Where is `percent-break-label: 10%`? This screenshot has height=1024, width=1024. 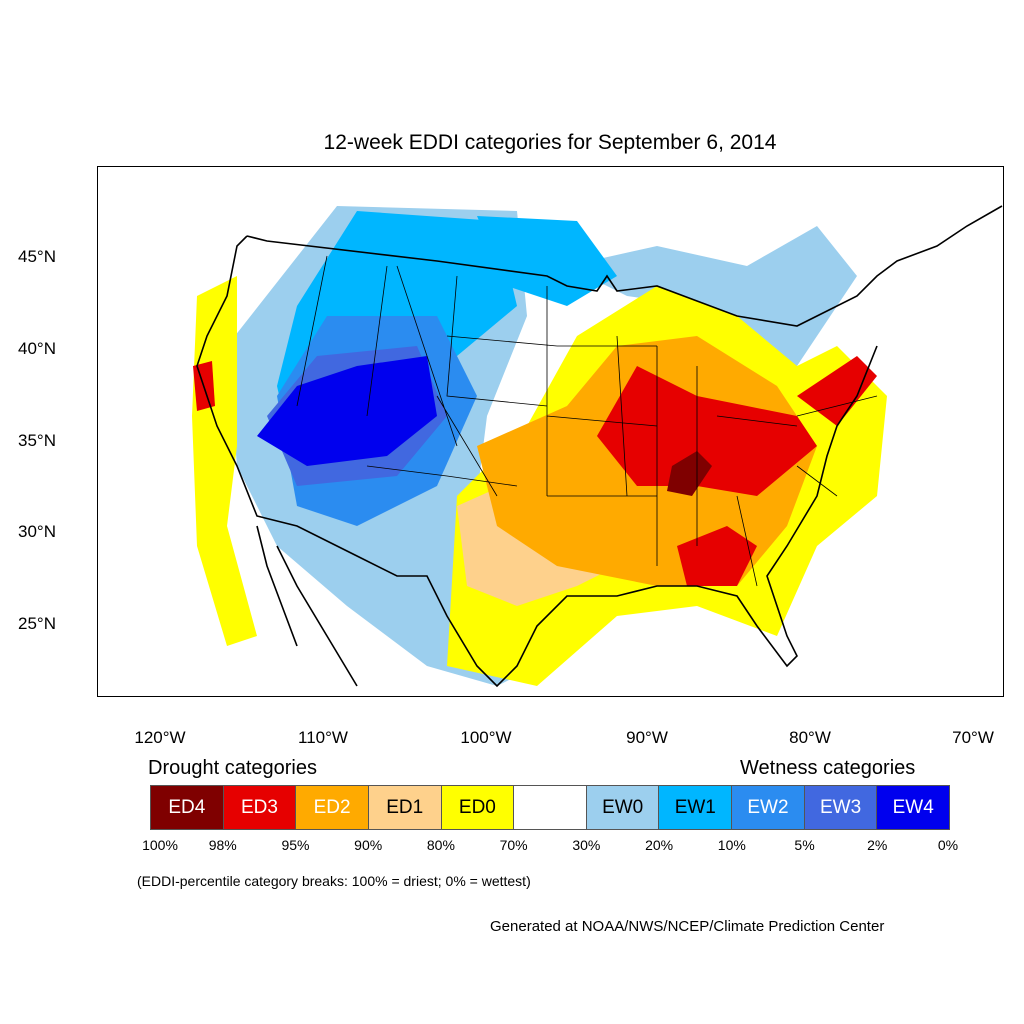
percent-break-label: 10% is located at coordinates (731, 845).